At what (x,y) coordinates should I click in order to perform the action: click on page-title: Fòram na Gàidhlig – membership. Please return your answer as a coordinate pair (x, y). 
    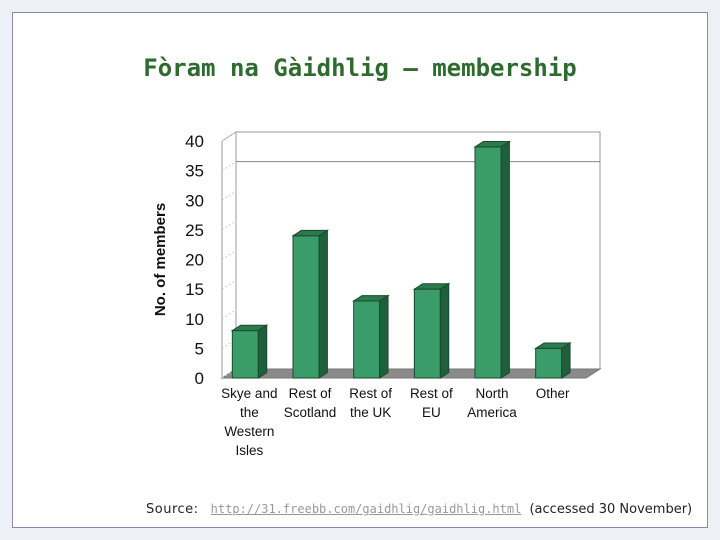
    Looking at the image, I should click on (360, 68).